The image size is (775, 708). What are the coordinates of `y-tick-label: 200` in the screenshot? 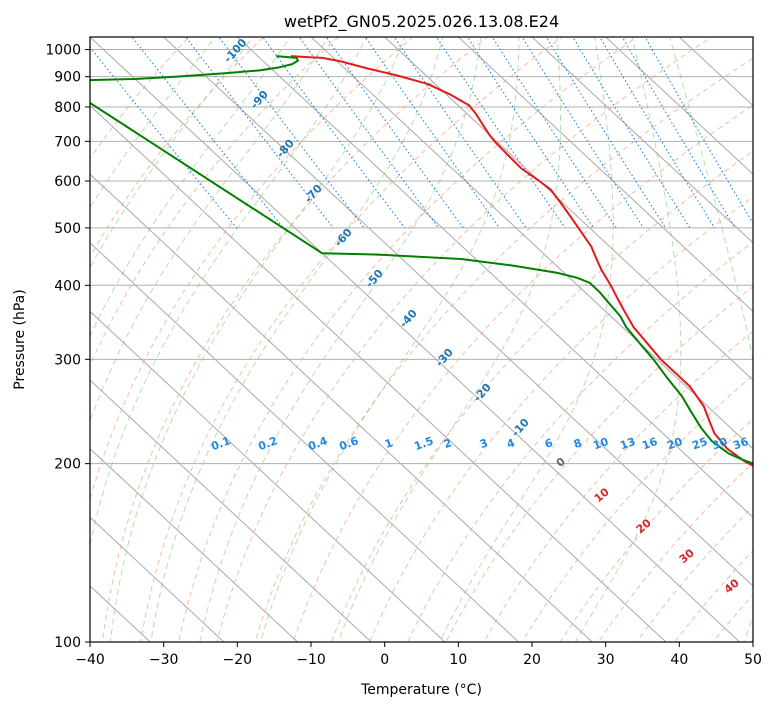 It's located at (67, 465).